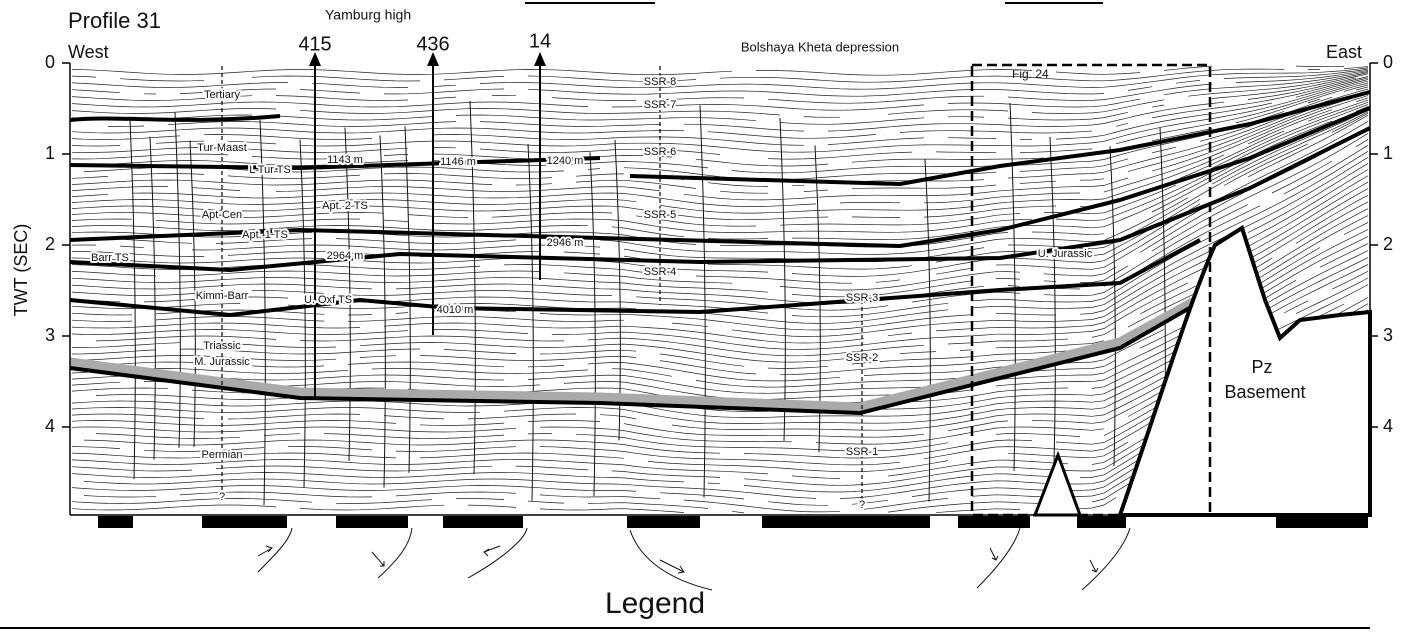 Image resolution: width=1408 pixels, height=632 pixels. I want to click on pz-label: Pz, so click(1261, 367).